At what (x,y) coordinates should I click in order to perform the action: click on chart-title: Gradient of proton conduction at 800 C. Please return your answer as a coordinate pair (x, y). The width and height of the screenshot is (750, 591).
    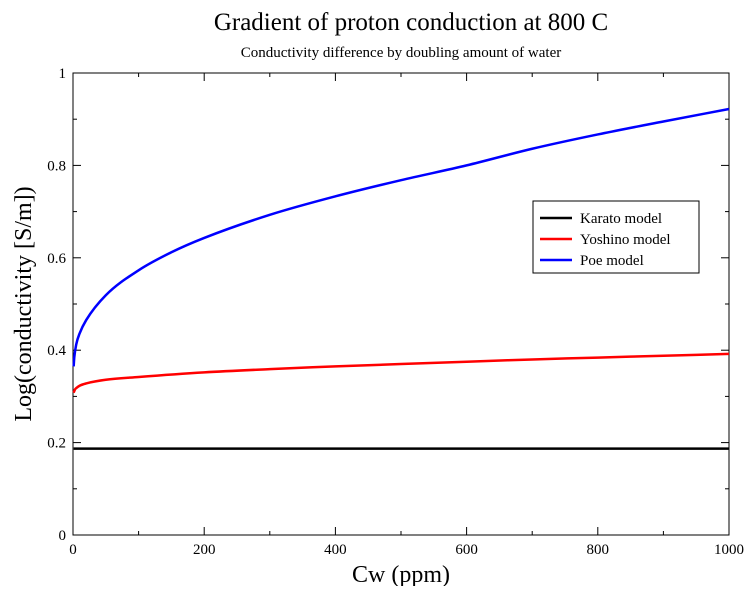
    Looking at the image, I should click on (411, 22).